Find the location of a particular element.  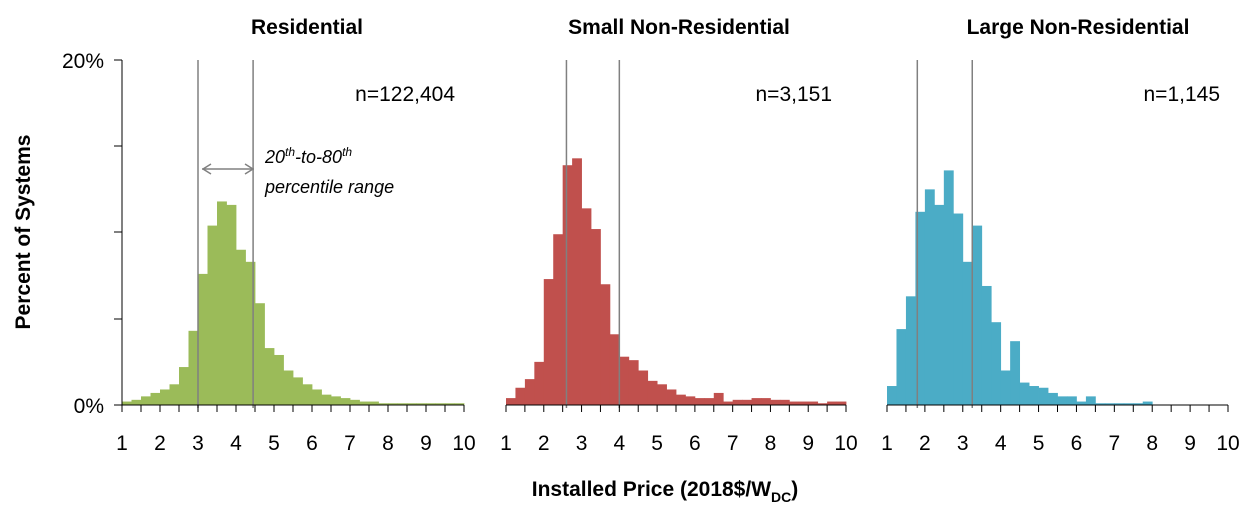

x-tick-label: 7 is located at coordinates (350, 443).